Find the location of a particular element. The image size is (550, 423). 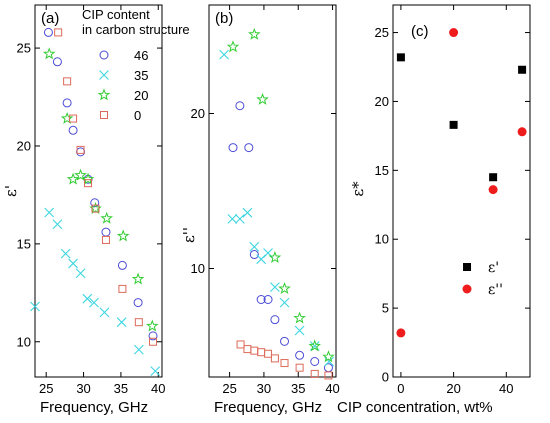

y-tick-label: 5 is located at coordinates (385, 308).